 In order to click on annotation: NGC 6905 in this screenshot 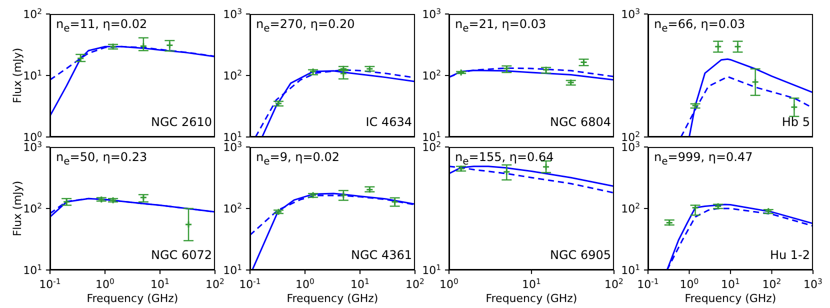, I will do `click(580, 255)`.